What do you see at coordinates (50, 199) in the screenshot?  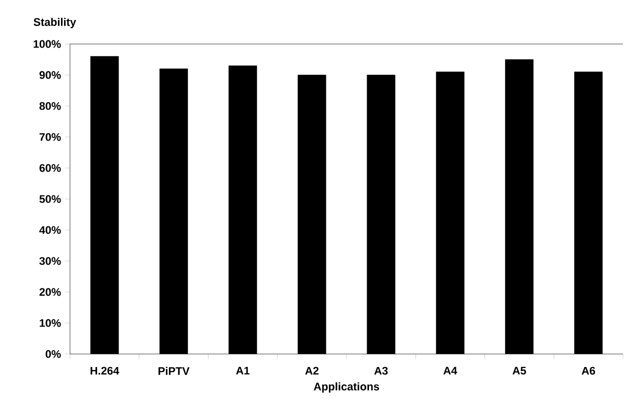 I see `y-tick-label: 50%` at bounding box center [50, 199].